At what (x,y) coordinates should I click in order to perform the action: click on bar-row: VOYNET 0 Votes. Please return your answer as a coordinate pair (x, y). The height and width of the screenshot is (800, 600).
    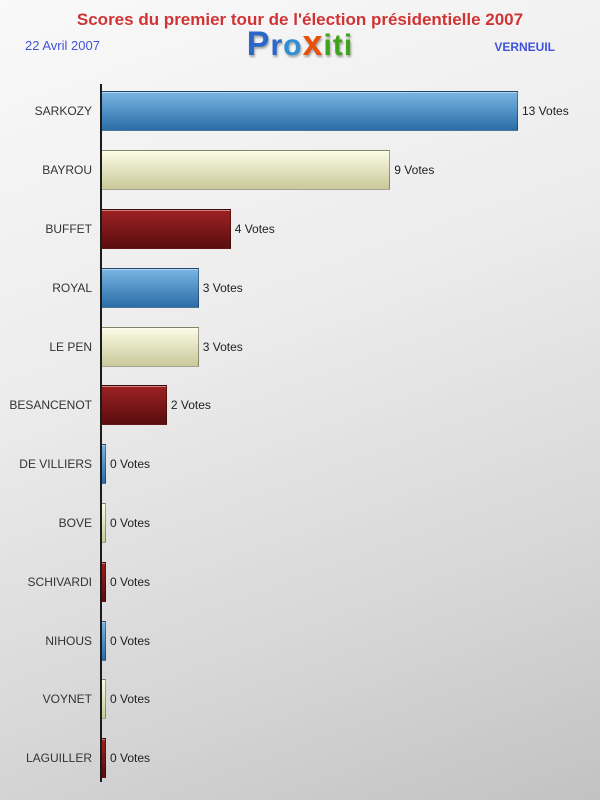
    Looking at the image, I should click on (300, 699).